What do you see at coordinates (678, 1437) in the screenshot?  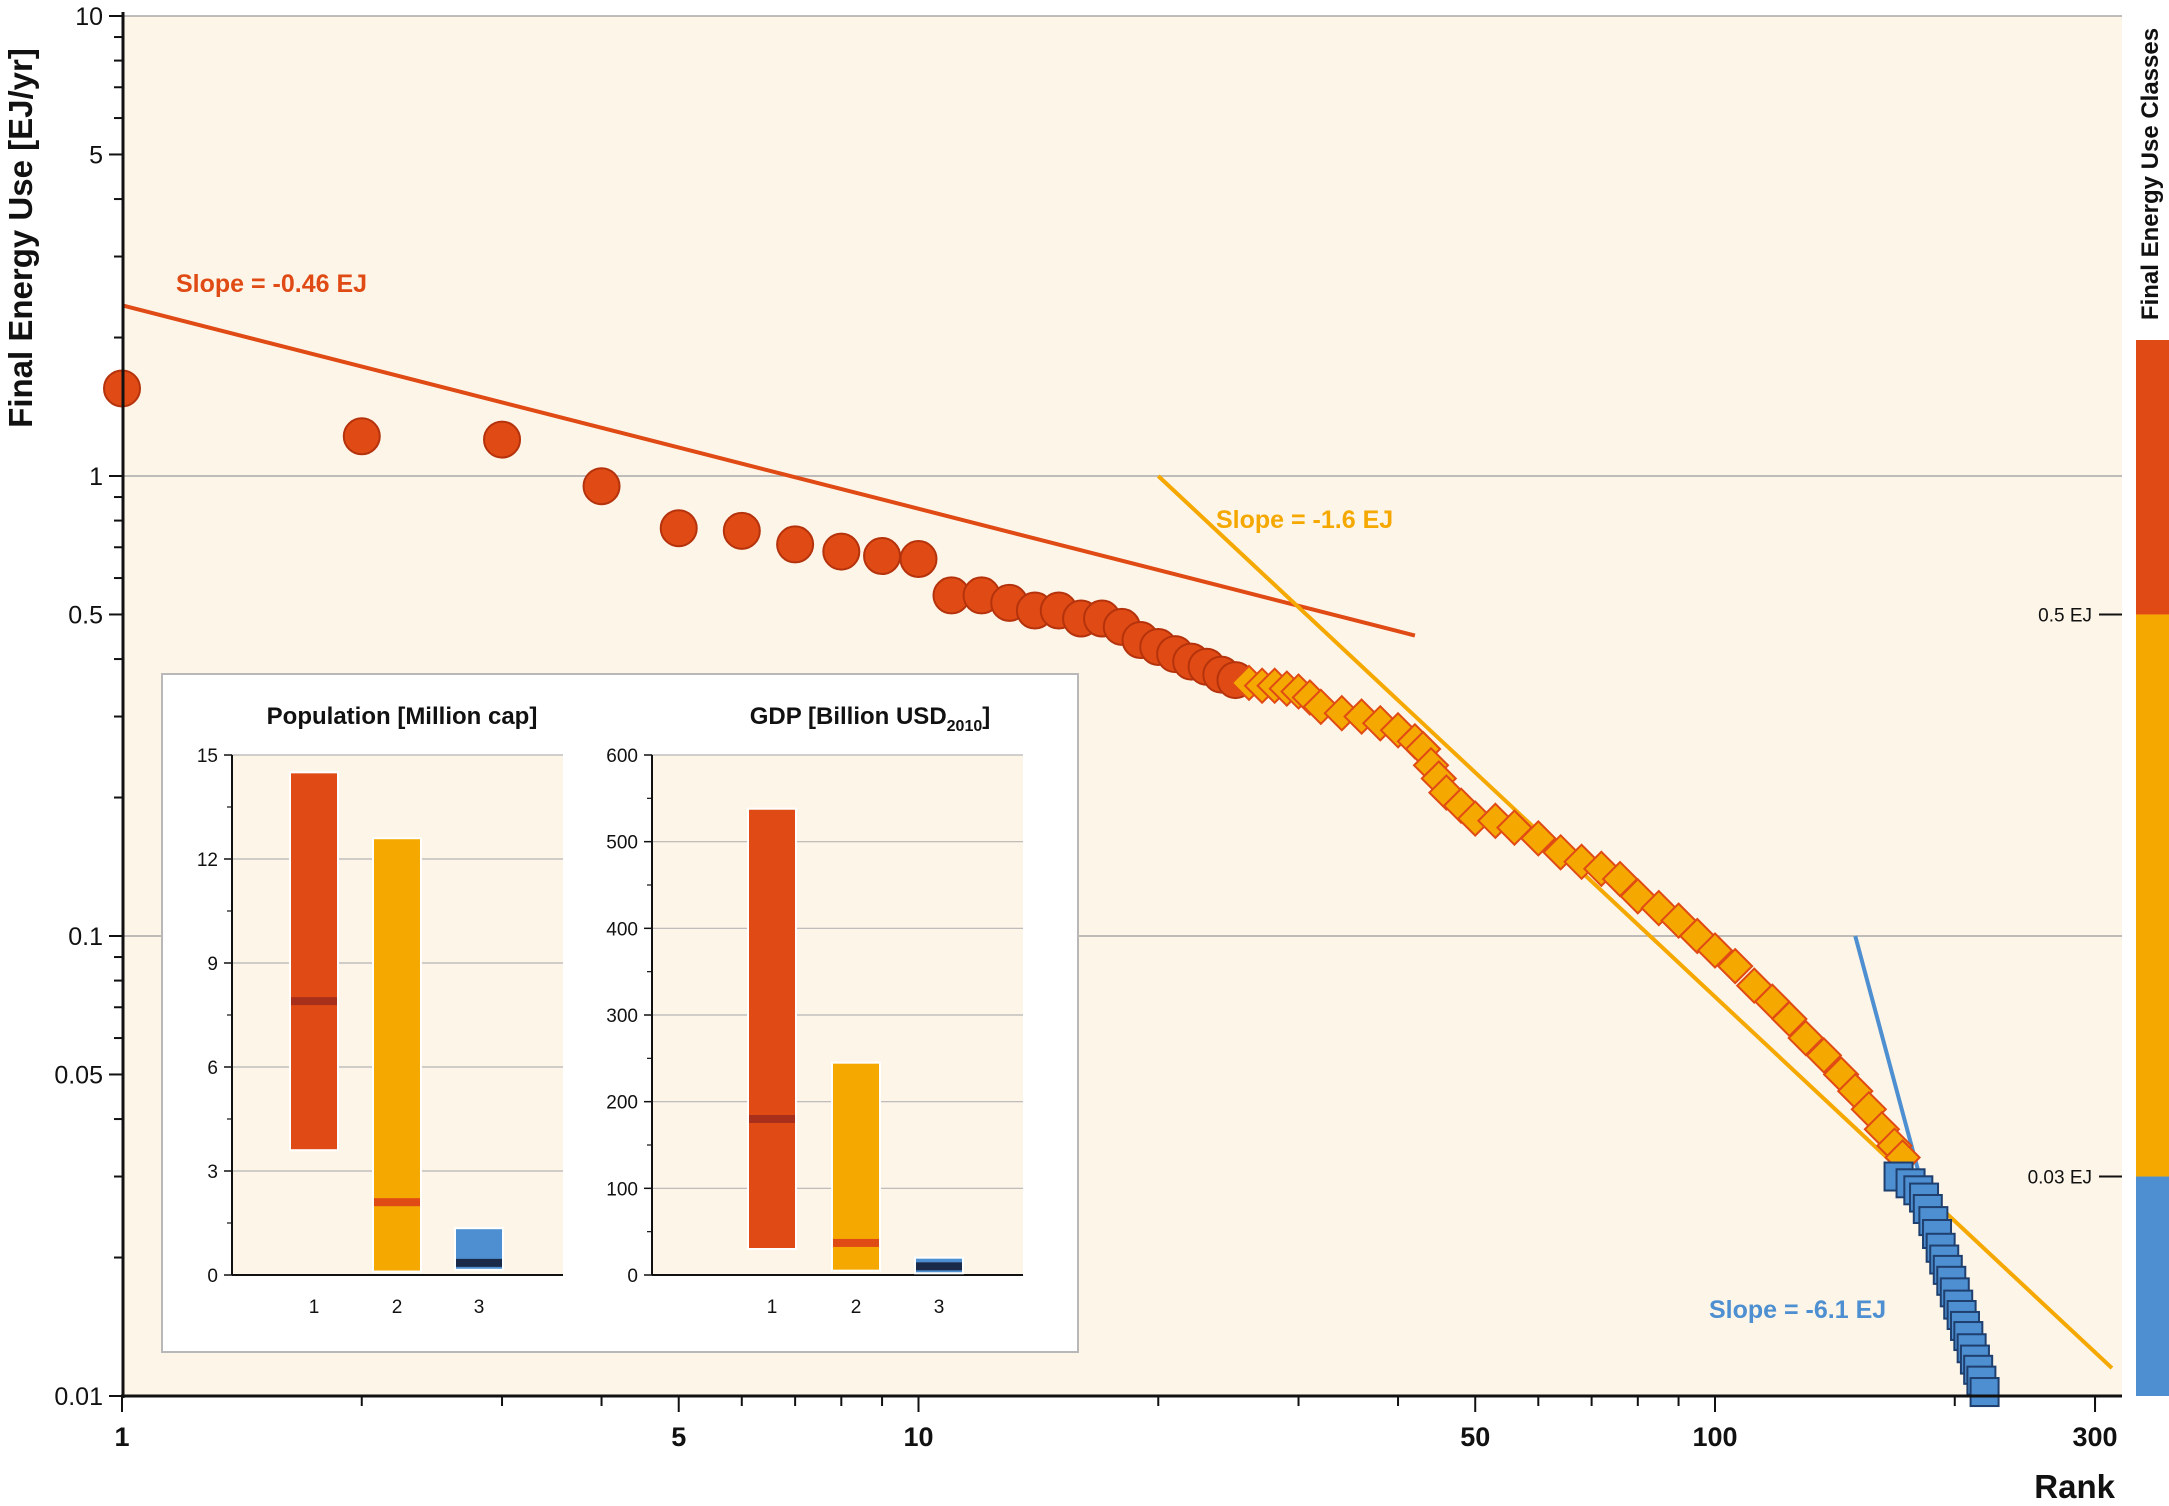 I see `x-tick-label: 5` at bounding box center [678, 1437].